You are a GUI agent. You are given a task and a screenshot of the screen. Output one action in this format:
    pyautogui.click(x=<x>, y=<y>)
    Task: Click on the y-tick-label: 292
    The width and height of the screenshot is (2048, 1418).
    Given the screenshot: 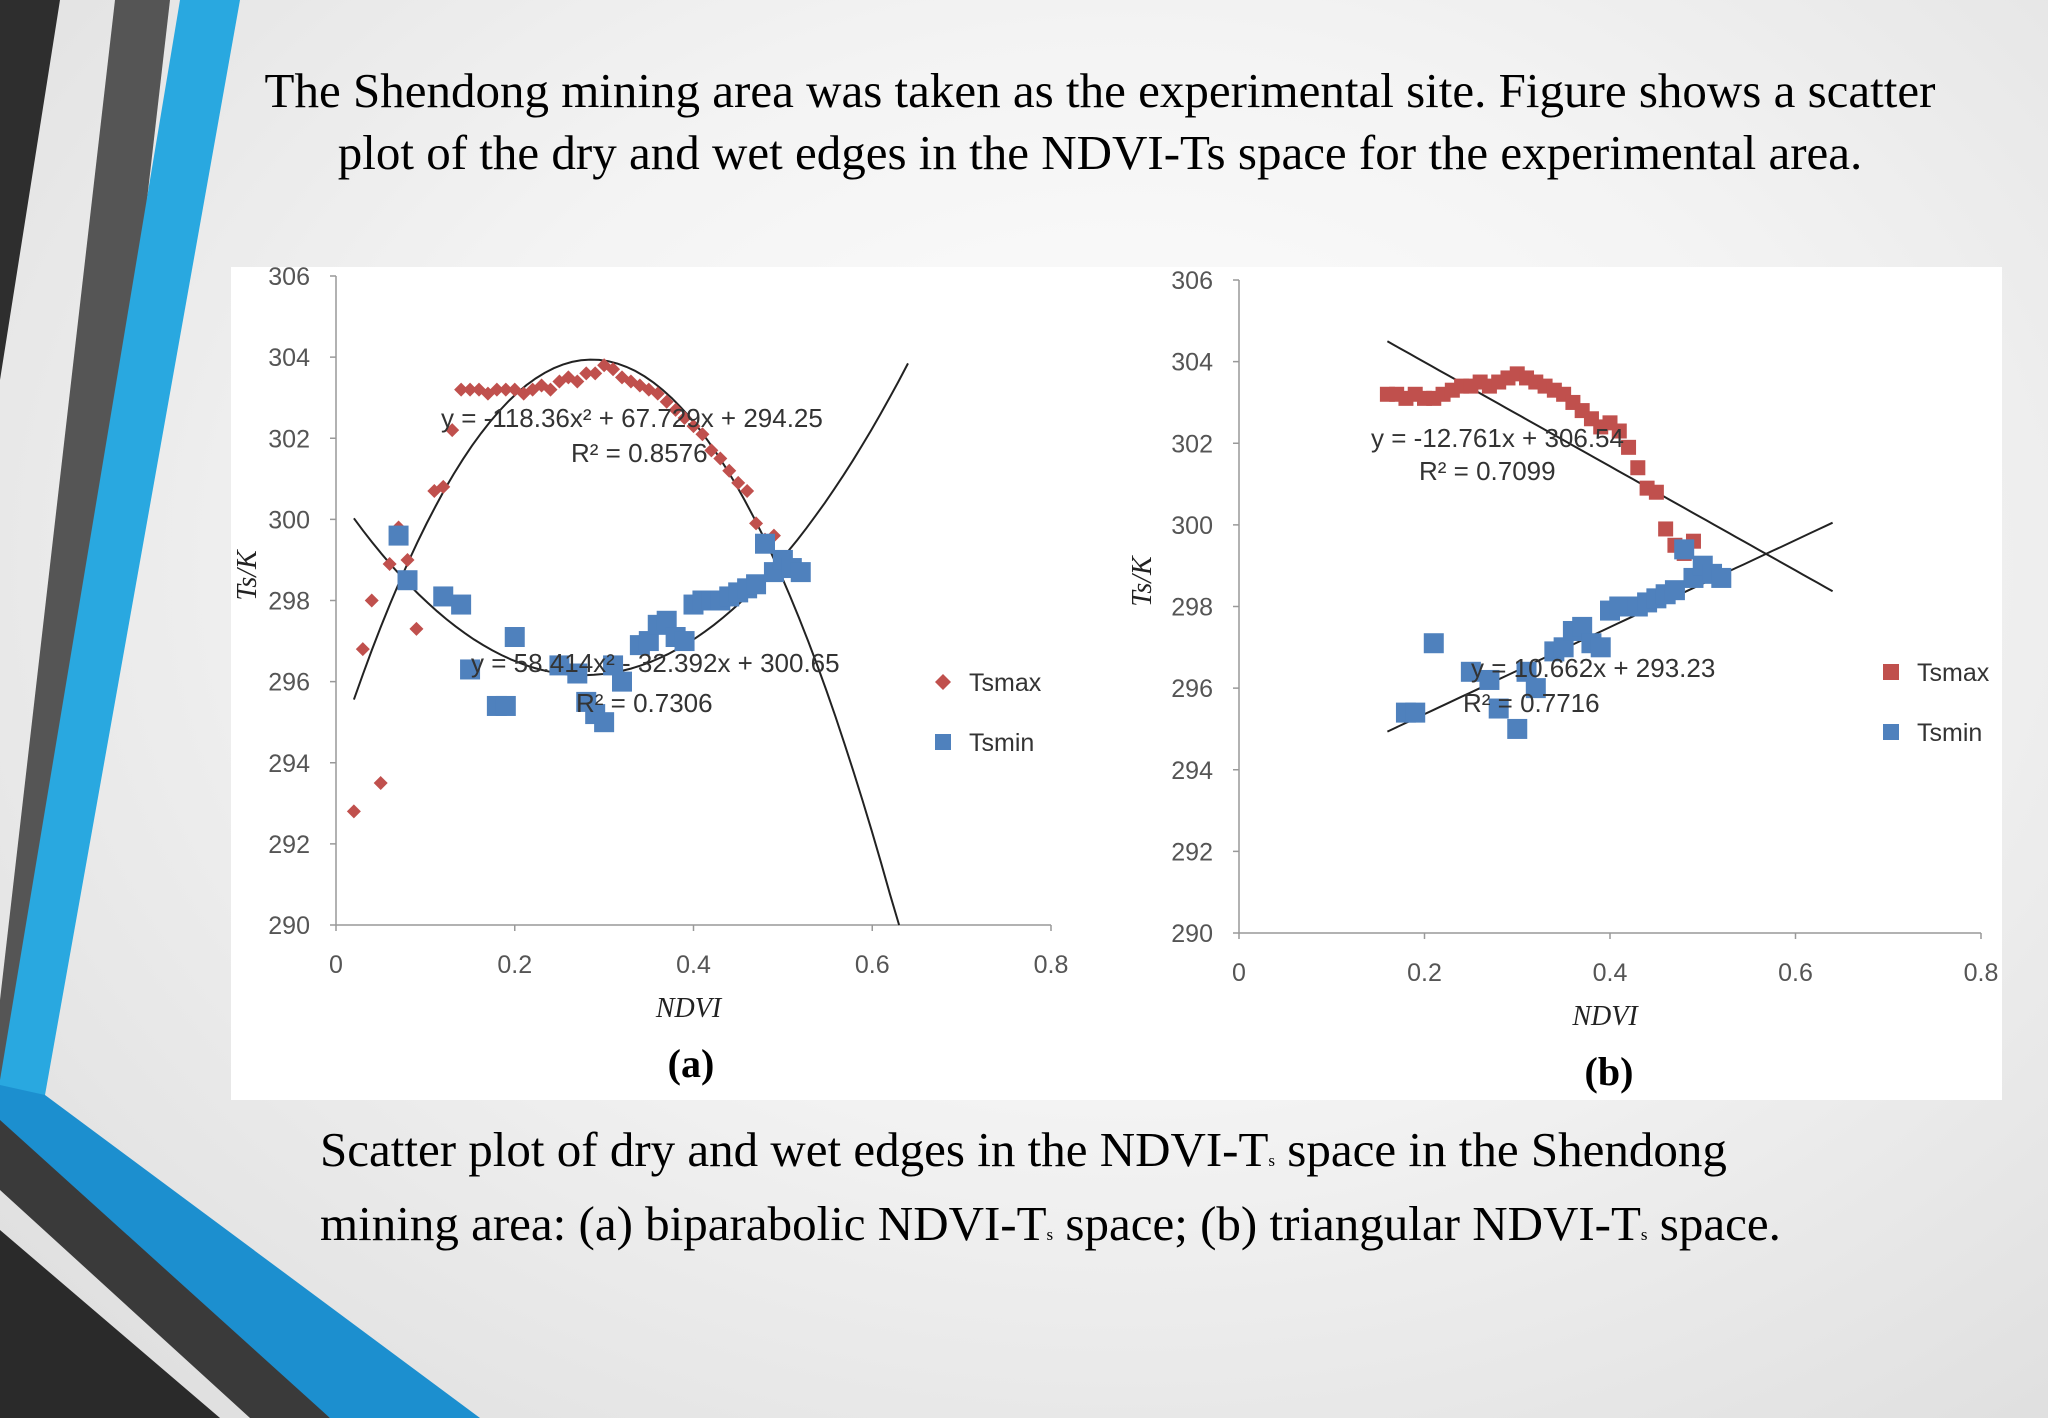 What is the action you would take?
    pyautogui.click(x=1192, y=852)
    